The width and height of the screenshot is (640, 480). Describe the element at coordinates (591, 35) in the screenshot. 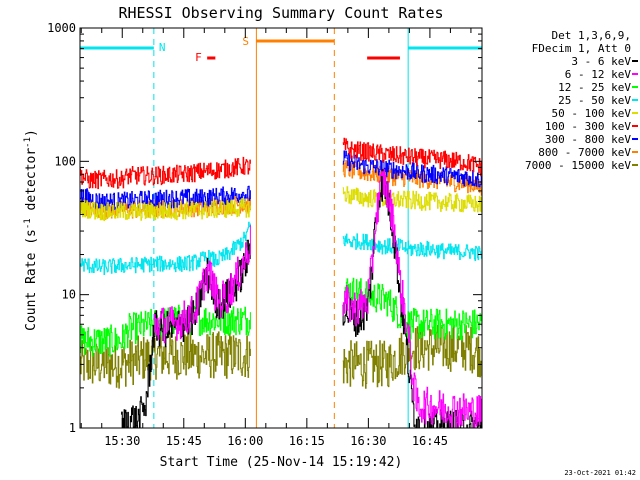

I see `legend-header-detectors: Det 1,3,6,9,` at that location.